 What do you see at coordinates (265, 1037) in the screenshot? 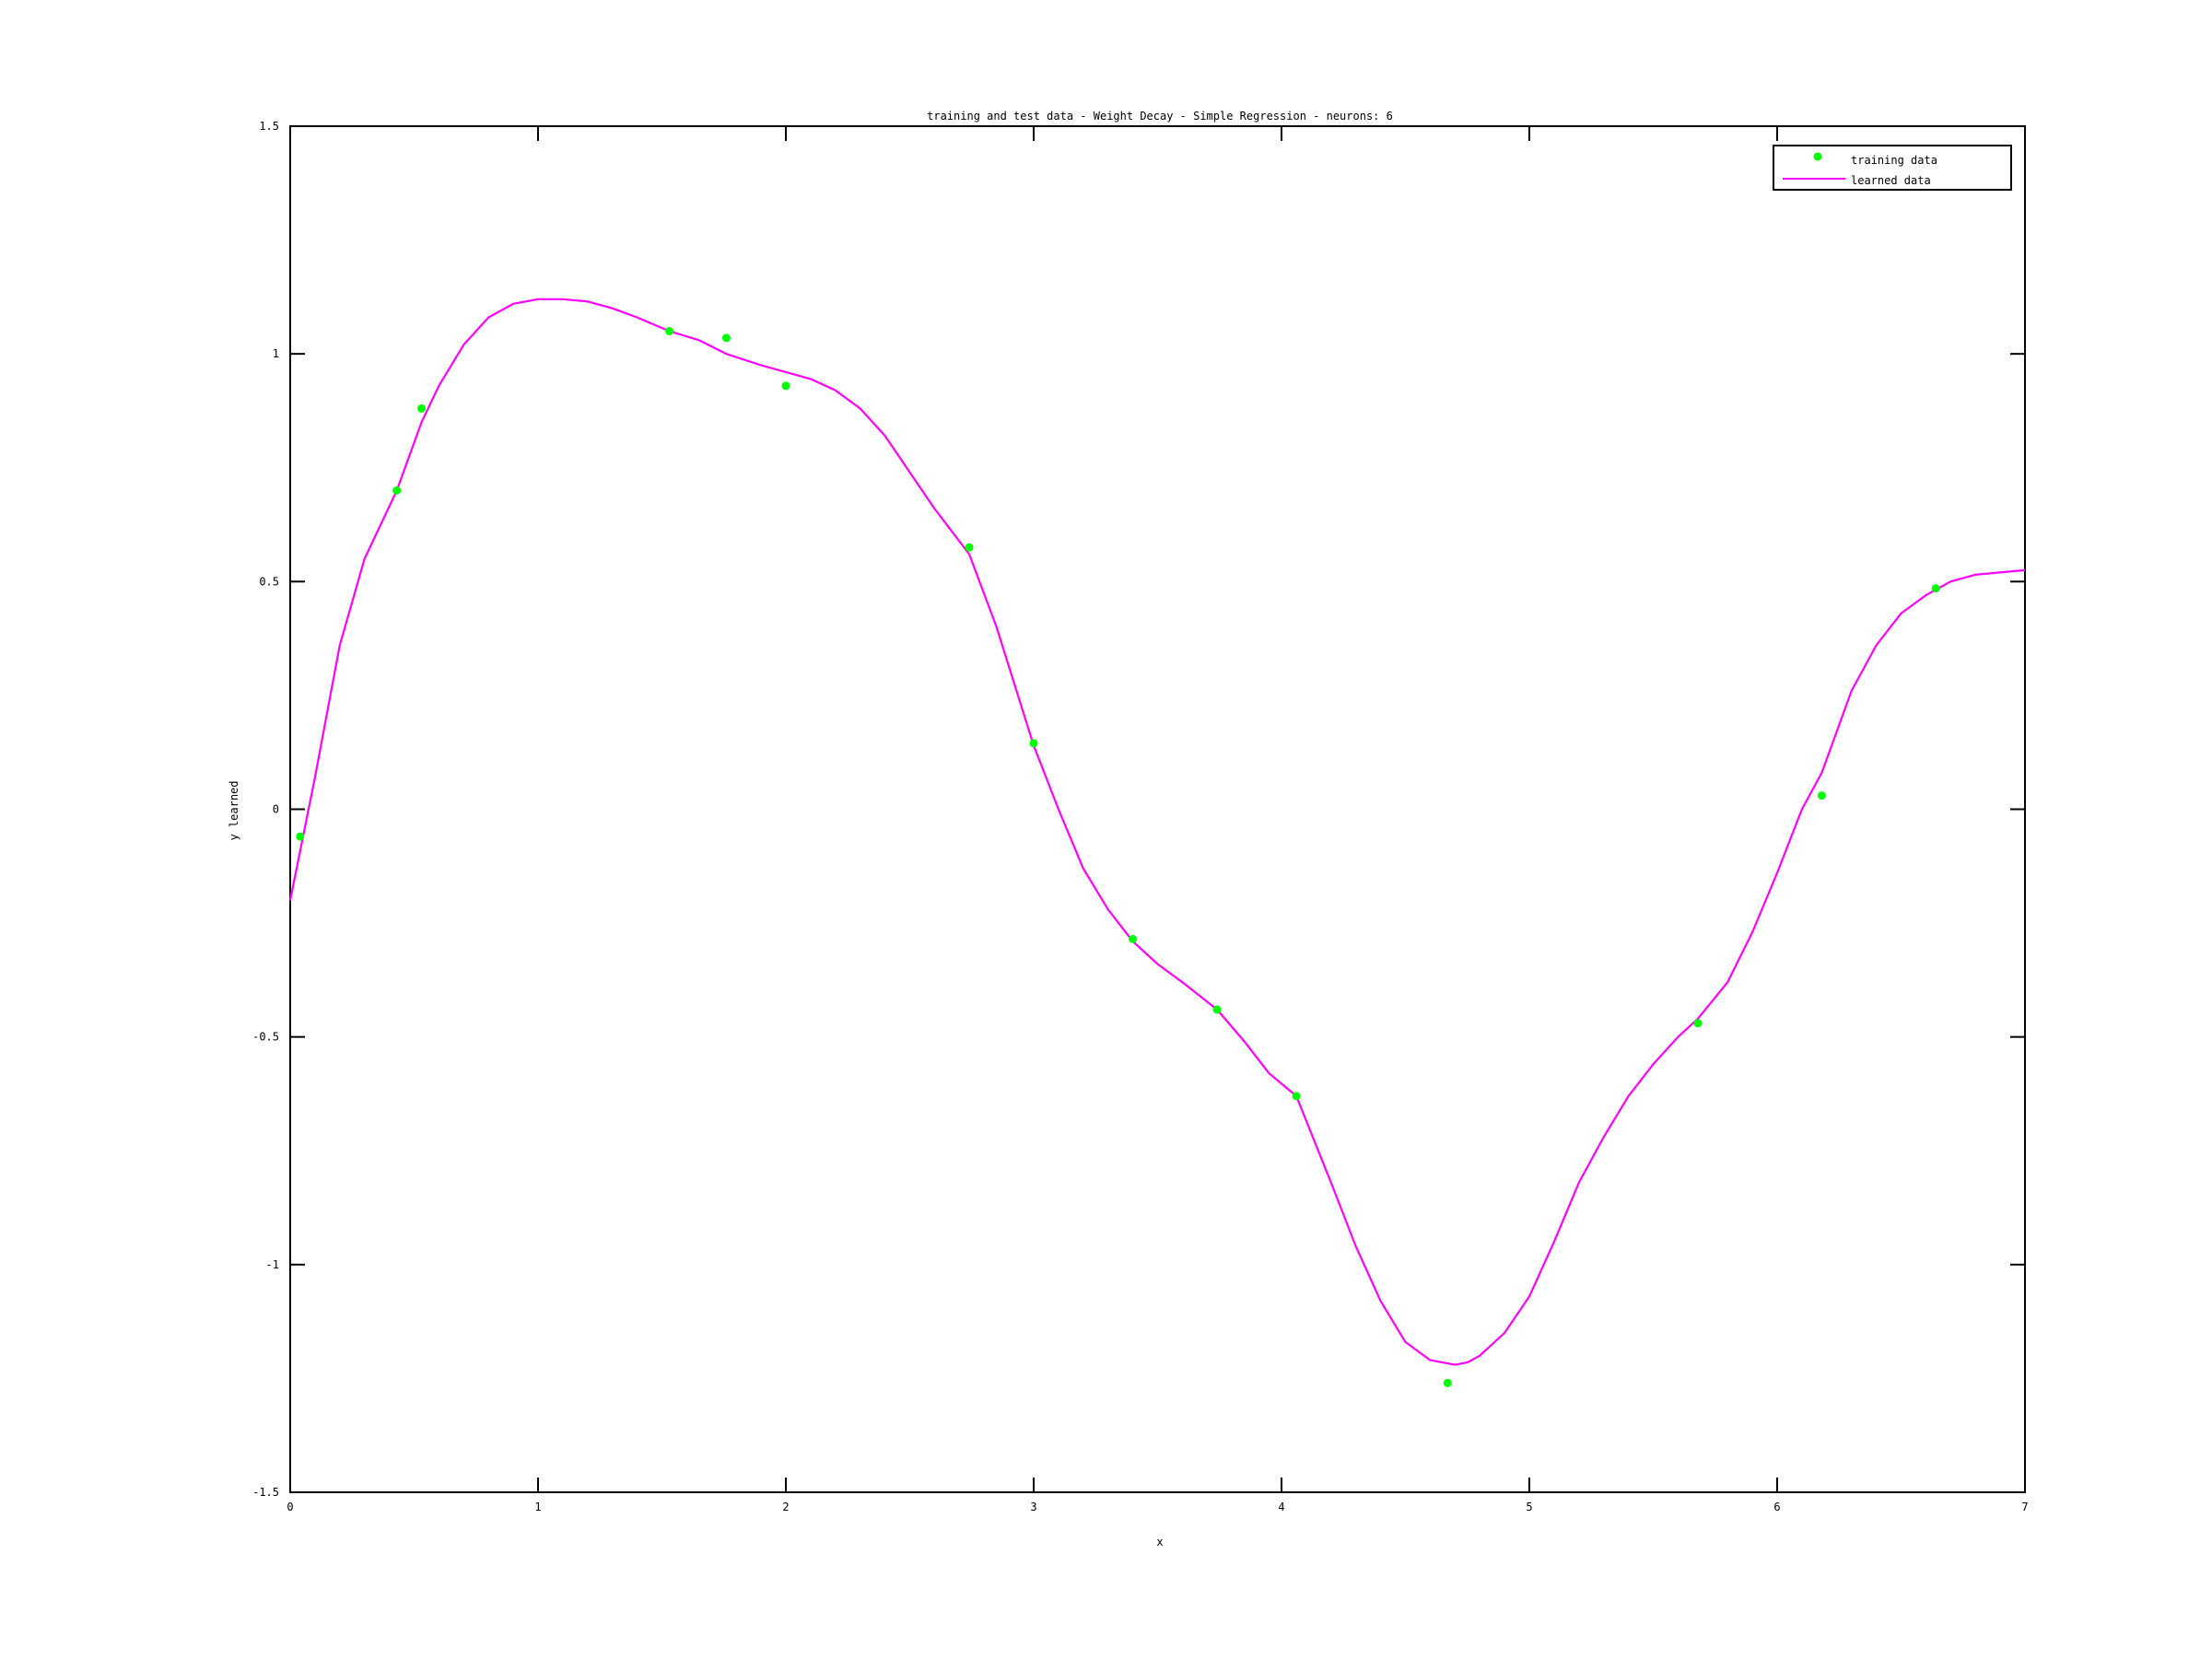
I see `y-tick-label: -0.5` at bounding box center [265, 1037].